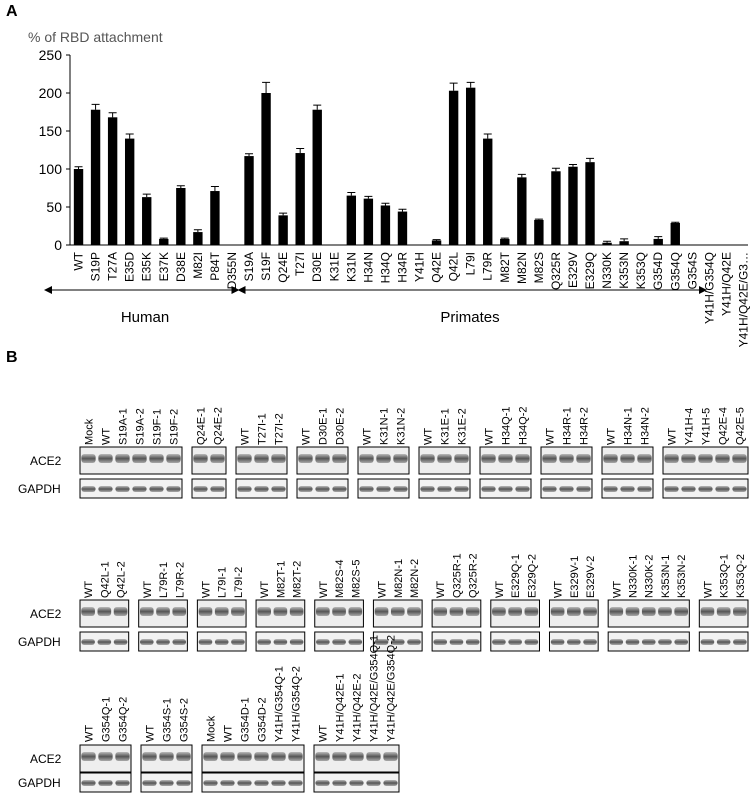 This screenshot has width=754, height=795. What do you see at coordinates (463, 426) in the screenshot?
I see `lane-label: K31E-2` at bounding box center [463, 426].